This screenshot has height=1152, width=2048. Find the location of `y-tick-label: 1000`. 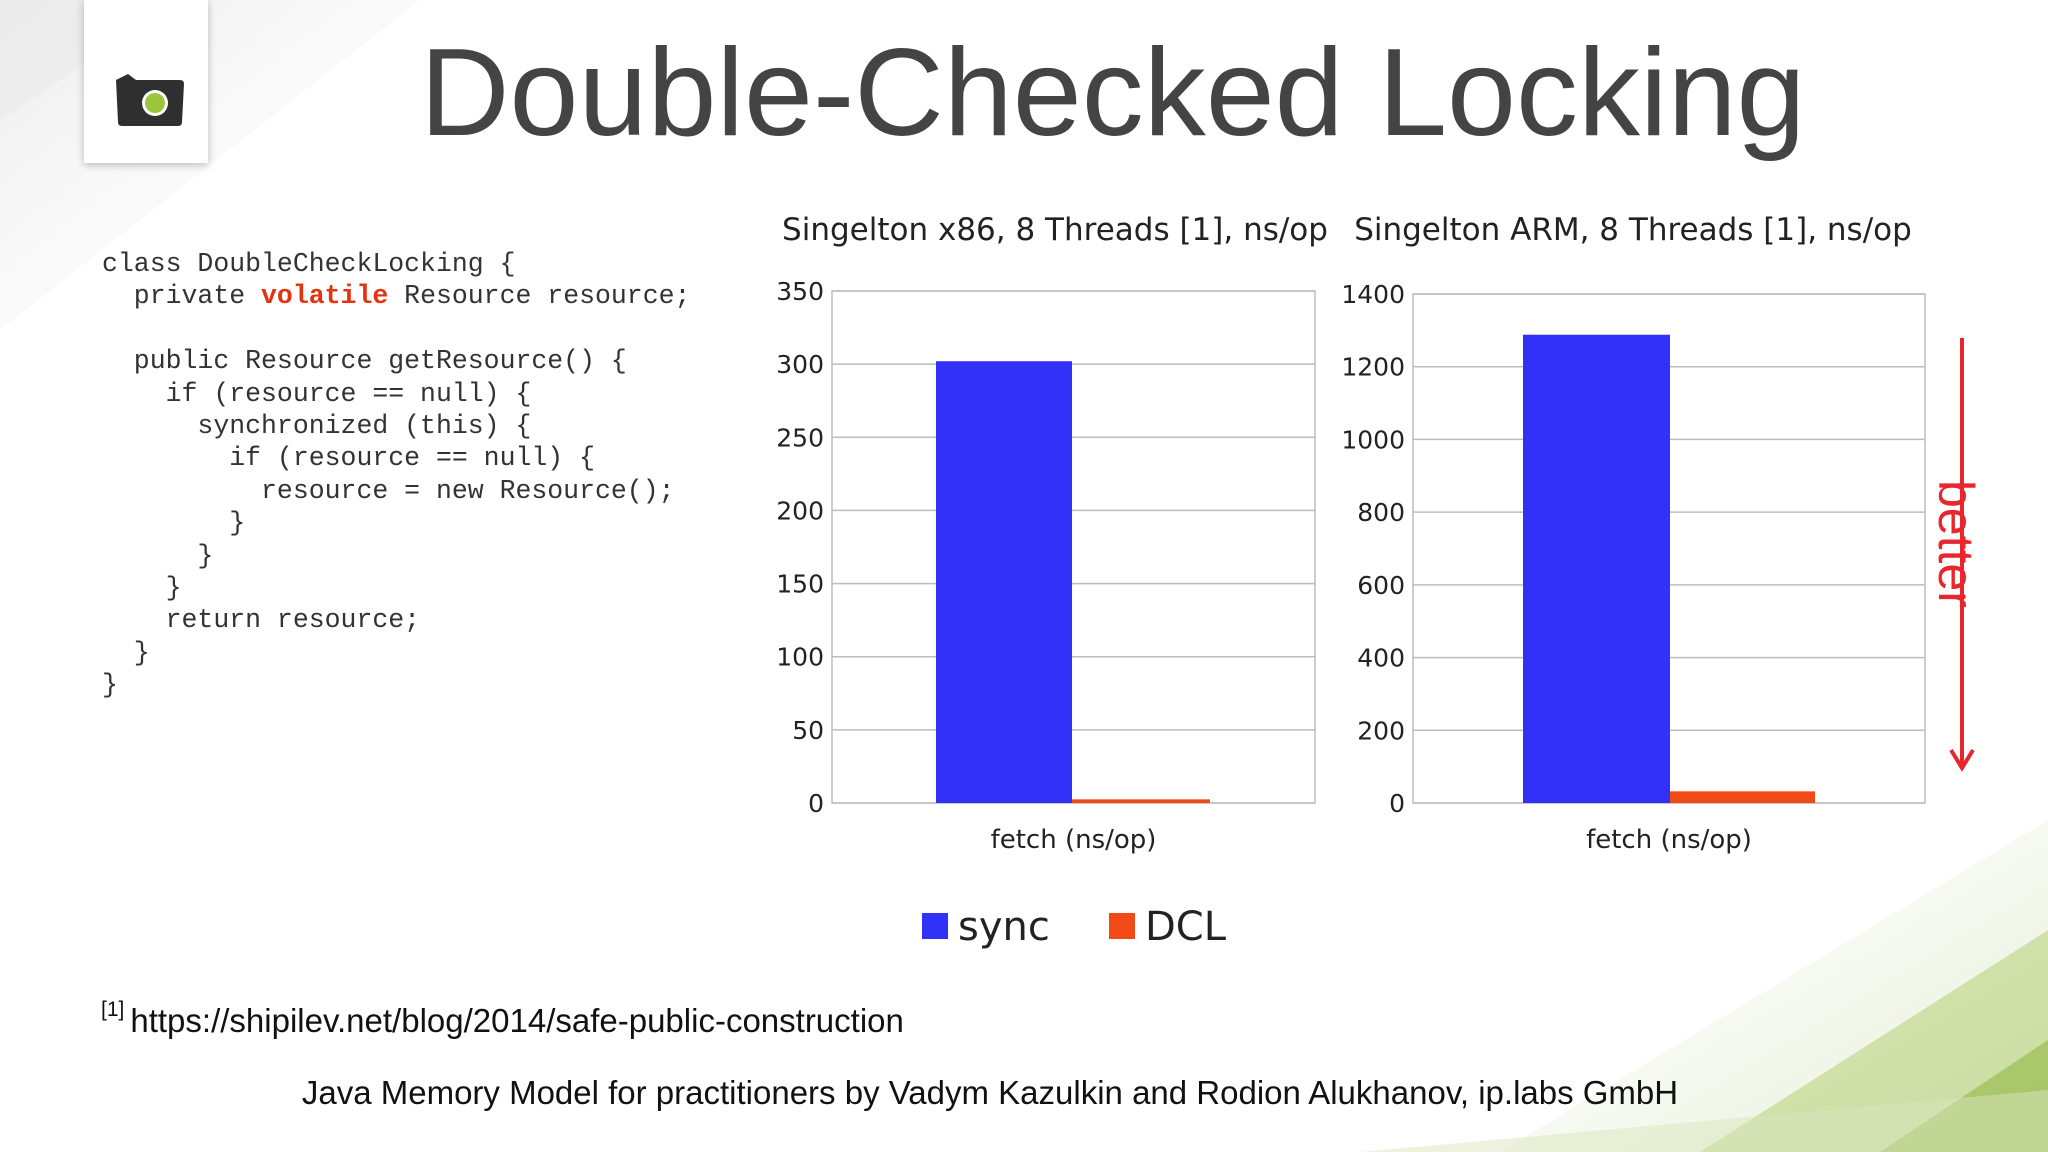

y-tick-label: 1000 is located at coordinates (1373, 439).